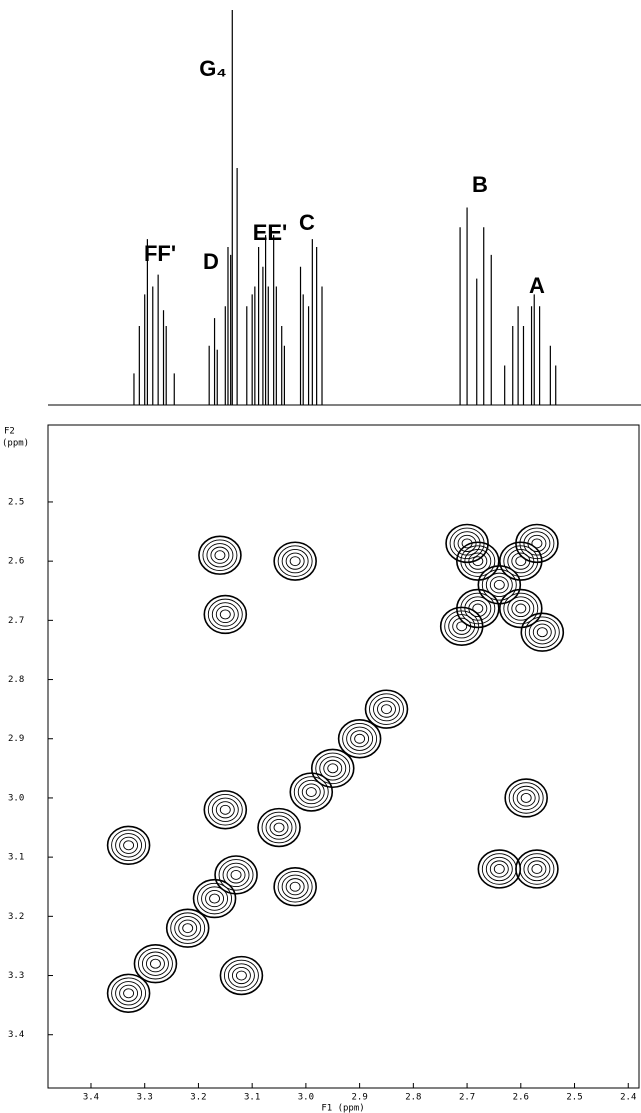  I want to click on y-tick-label: 3.2, so click(16, 917).